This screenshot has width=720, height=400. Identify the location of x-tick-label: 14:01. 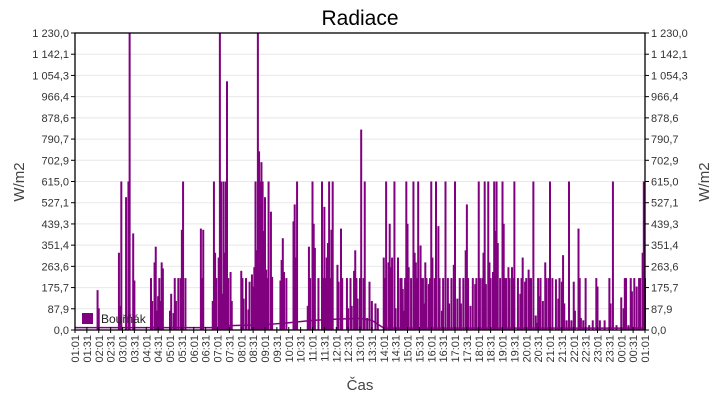
(385, 349).